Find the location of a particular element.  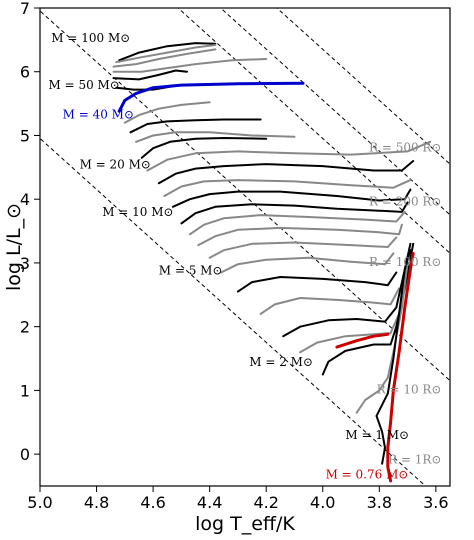

x-tick-label-3: 4.4 is located at coordinates (209, 502).